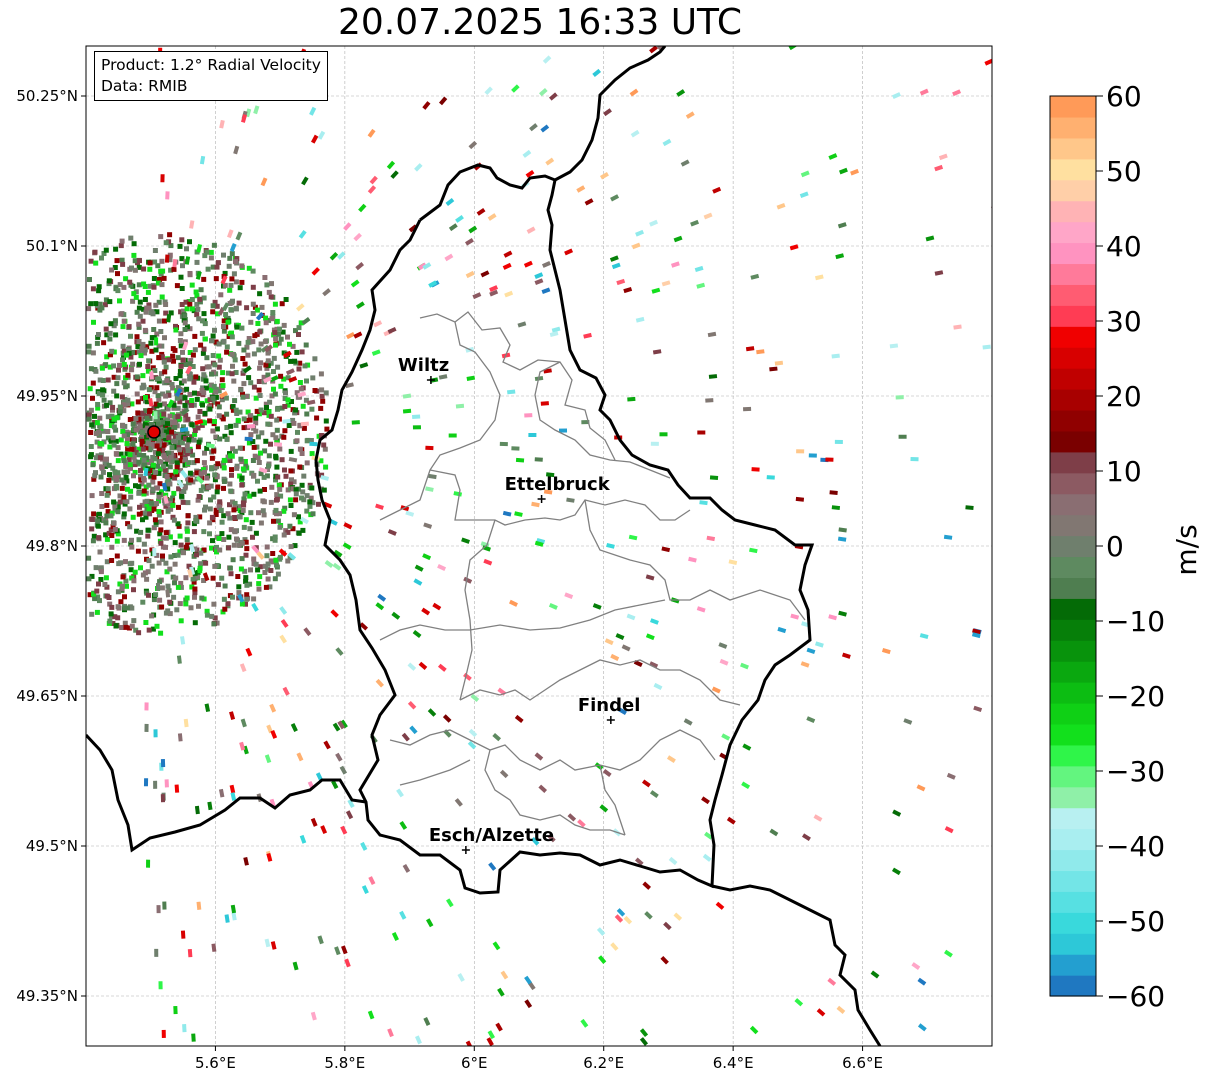 The height and width of the screenshot is (1081, 1207). Describe the element at coordinates (154, 432) in the screenshot. I see `radar-site-marker` at that location.